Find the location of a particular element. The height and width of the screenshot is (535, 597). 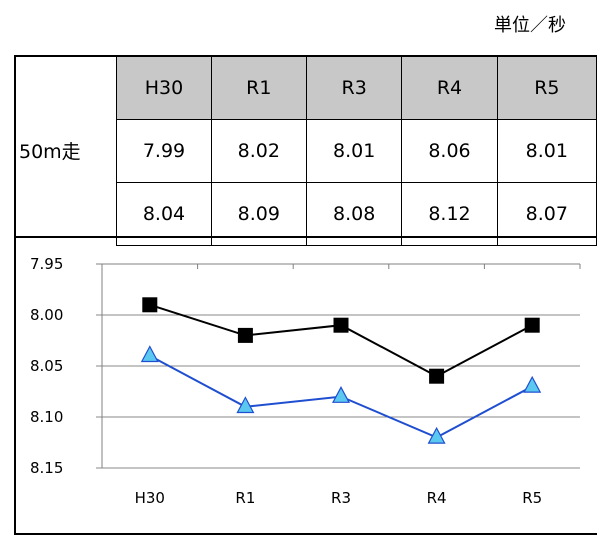

table-cell: 8.12 is located at coordinates (449, 213).